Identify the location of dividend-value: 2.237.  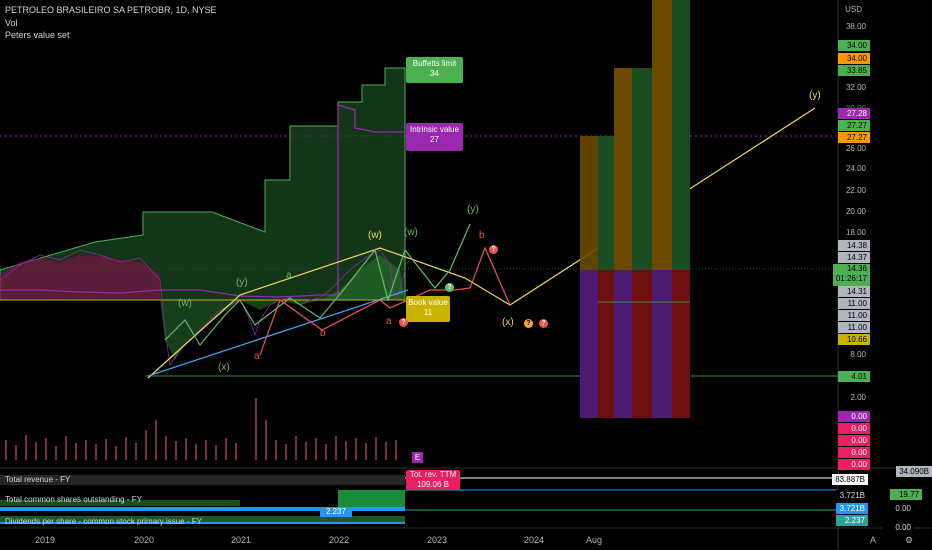
(852, 520).